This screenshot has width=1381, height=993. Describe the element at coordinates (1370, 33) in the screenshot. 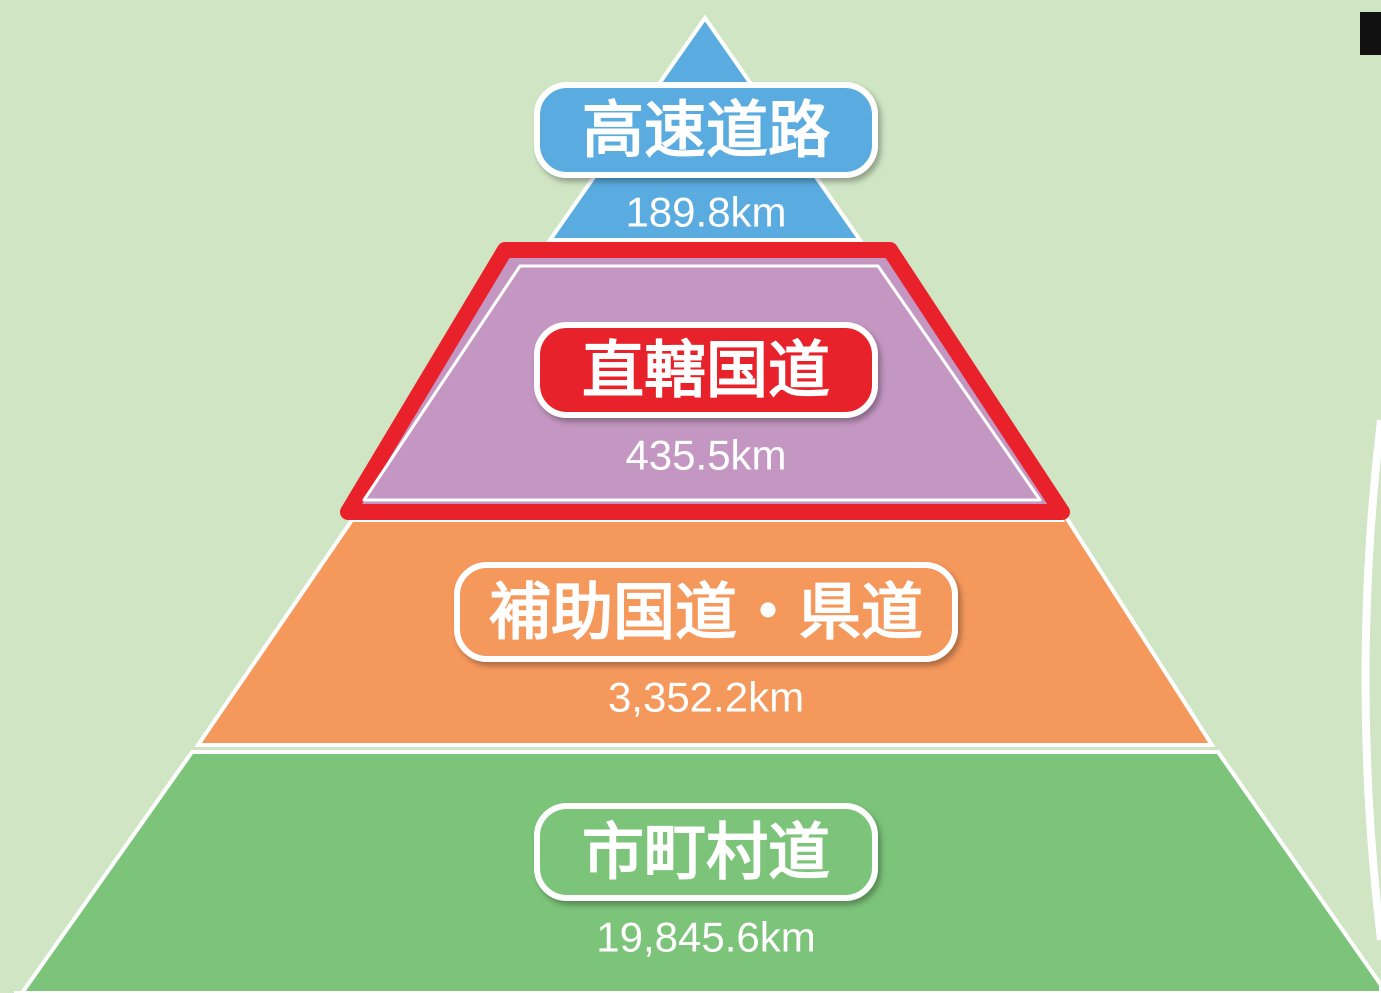

I see `corner-mark` at that location.